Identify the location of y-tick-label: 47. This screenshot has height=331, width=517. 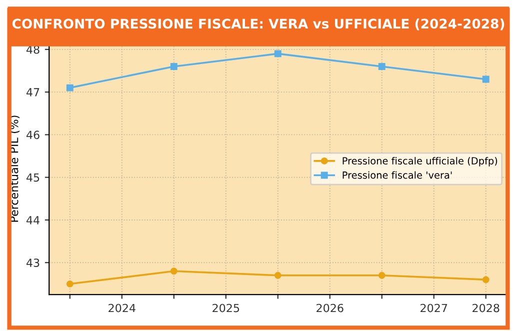
(33, 92).